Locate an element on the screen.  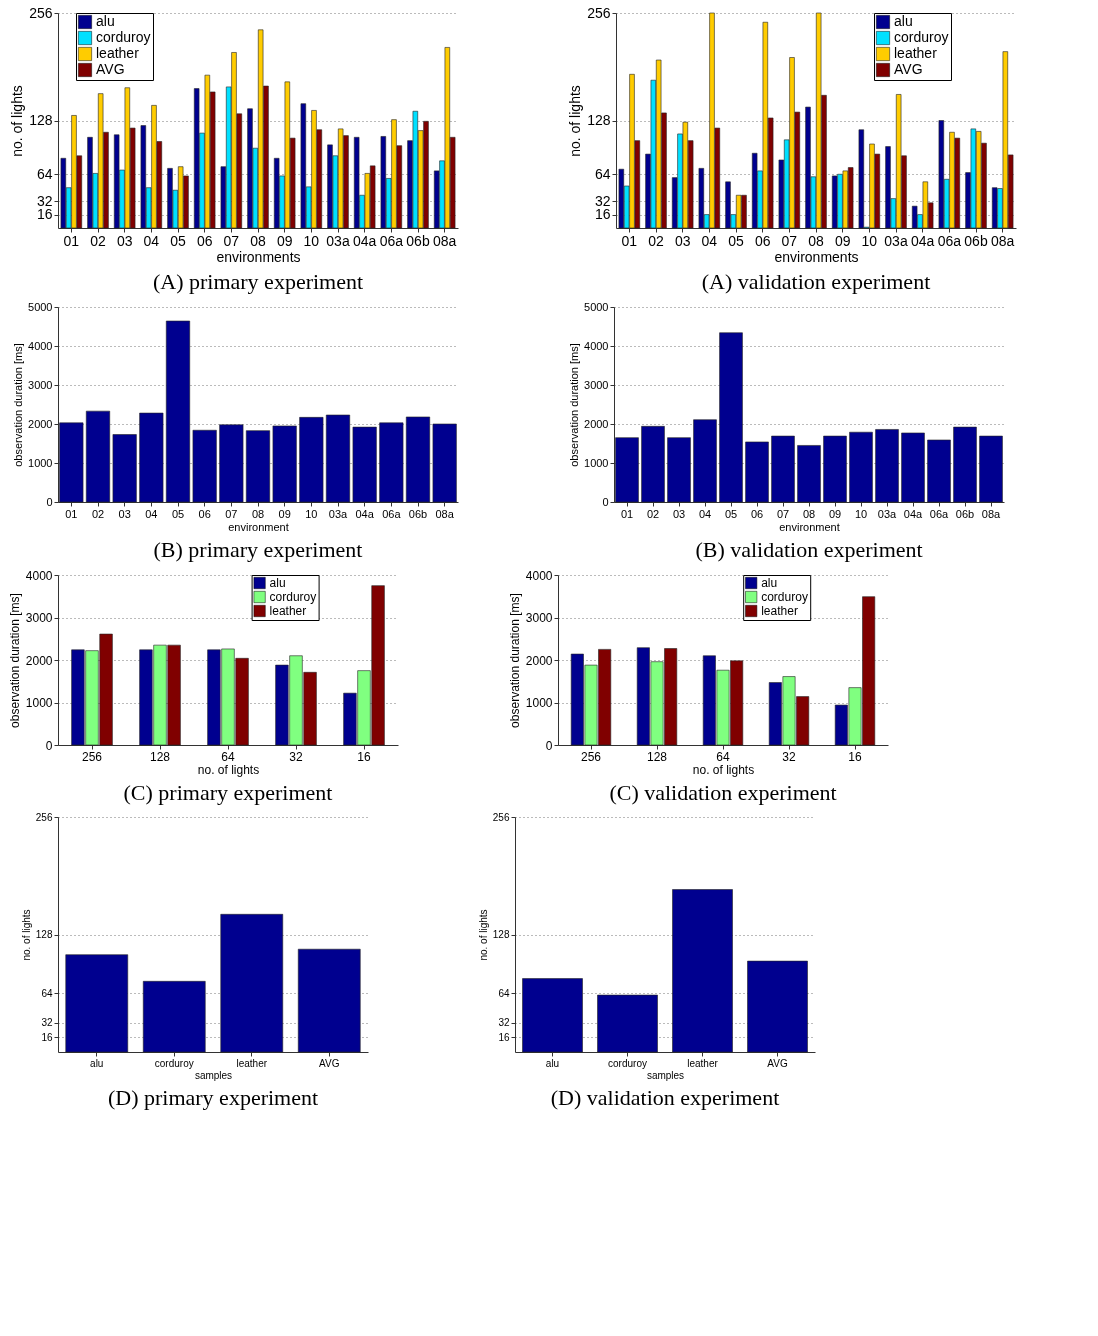
y-tick-label: 32 is located at coordinates (44, 200).